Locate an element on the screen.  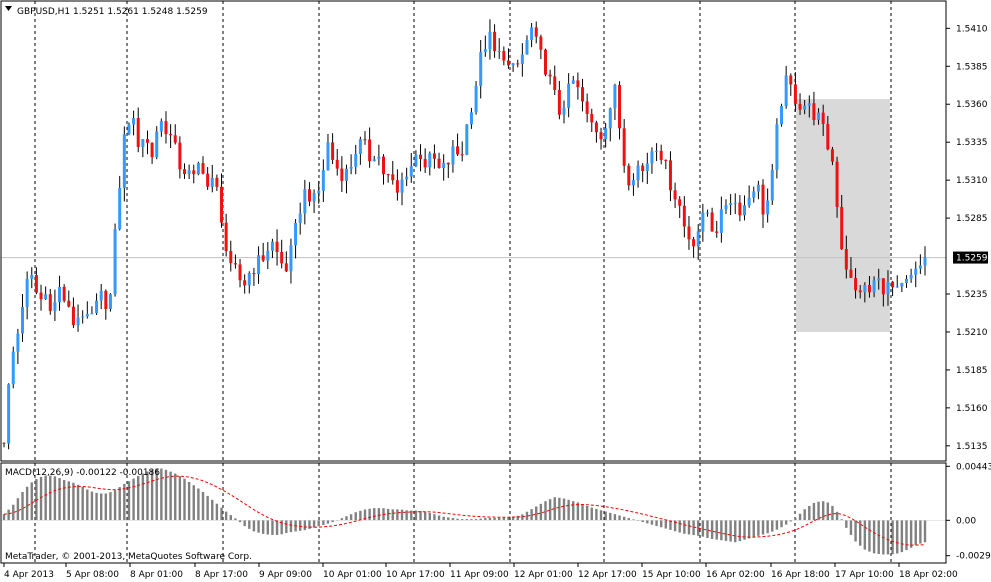
price-tick-label: 1.5335 is located at coordinates (972, 143).